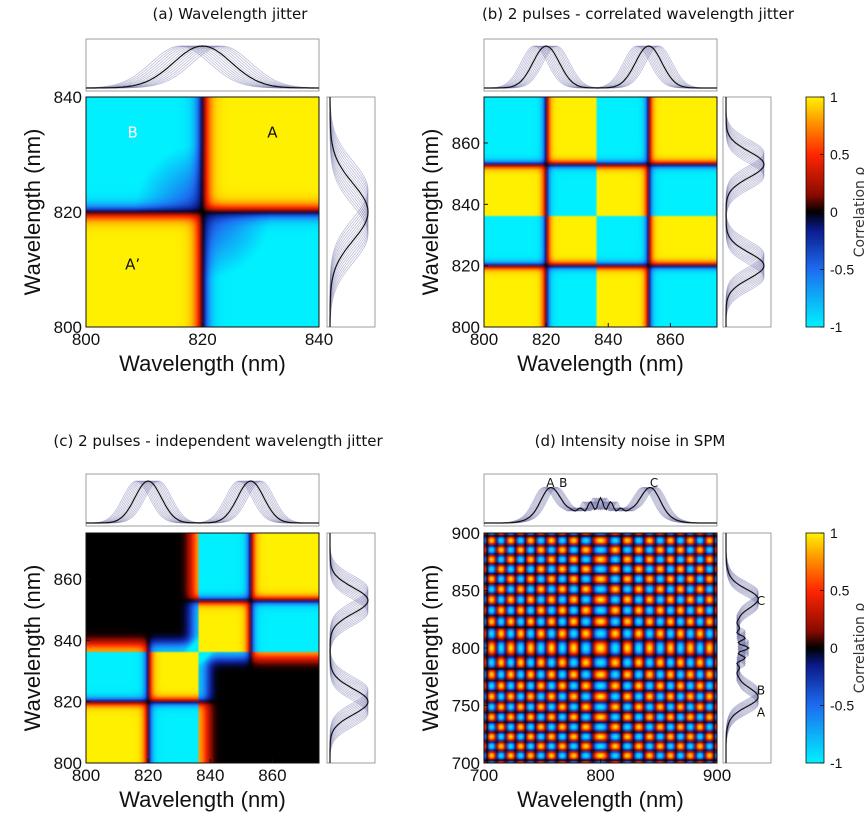 The image size is (864, 819). I want to click on y-tick-label: 850, so click(466, 591).